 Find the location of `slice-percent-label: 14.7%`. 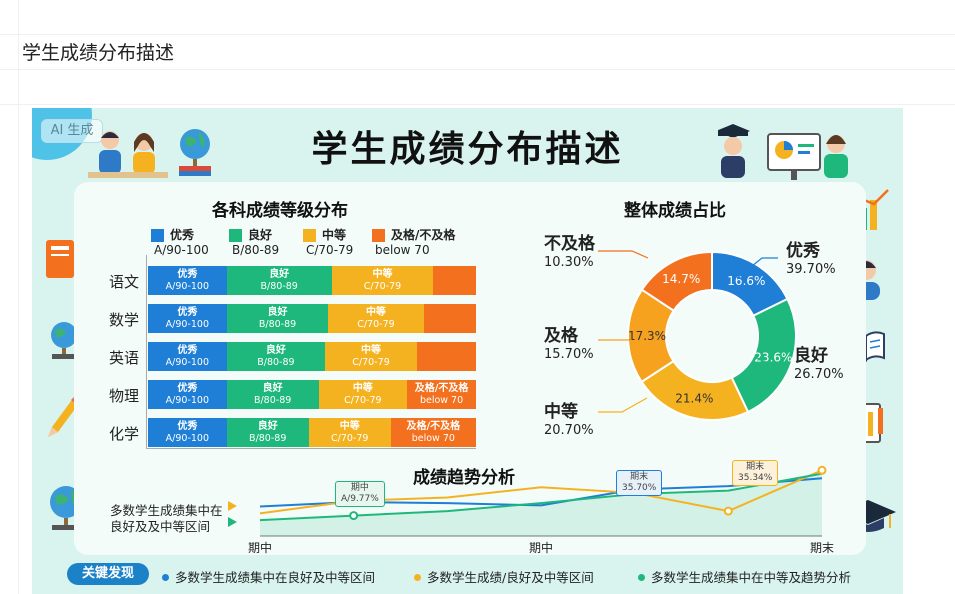

slice-percent-label: 14.7% is located at coordinates (681, 279).